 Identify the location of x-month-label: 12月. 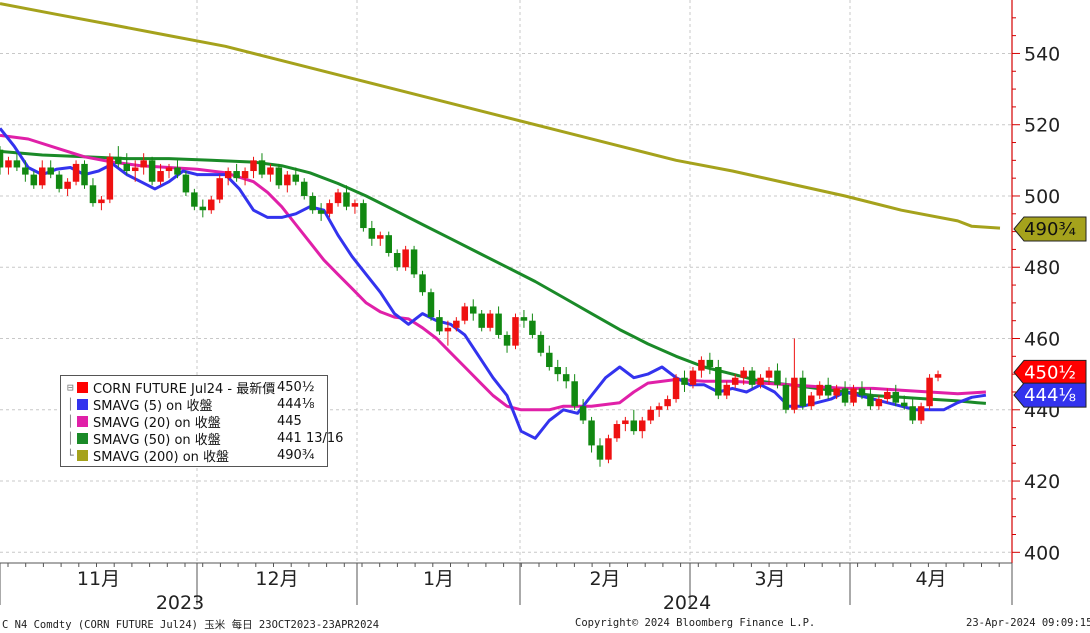
(276, 579).